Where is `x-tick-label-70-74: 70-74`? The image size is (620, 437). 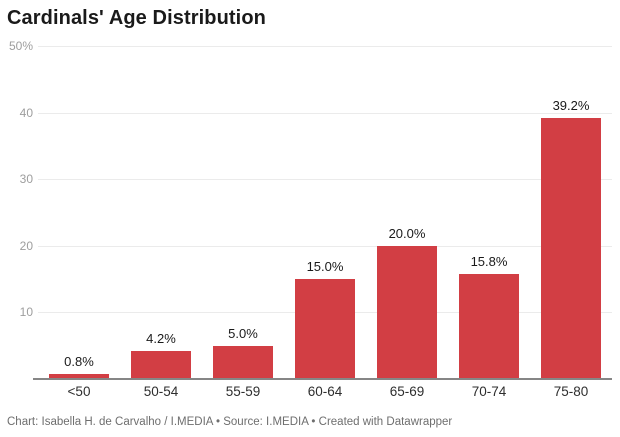
x-tick-label-70-74: 70-74 is located at coordinates (489, 391).